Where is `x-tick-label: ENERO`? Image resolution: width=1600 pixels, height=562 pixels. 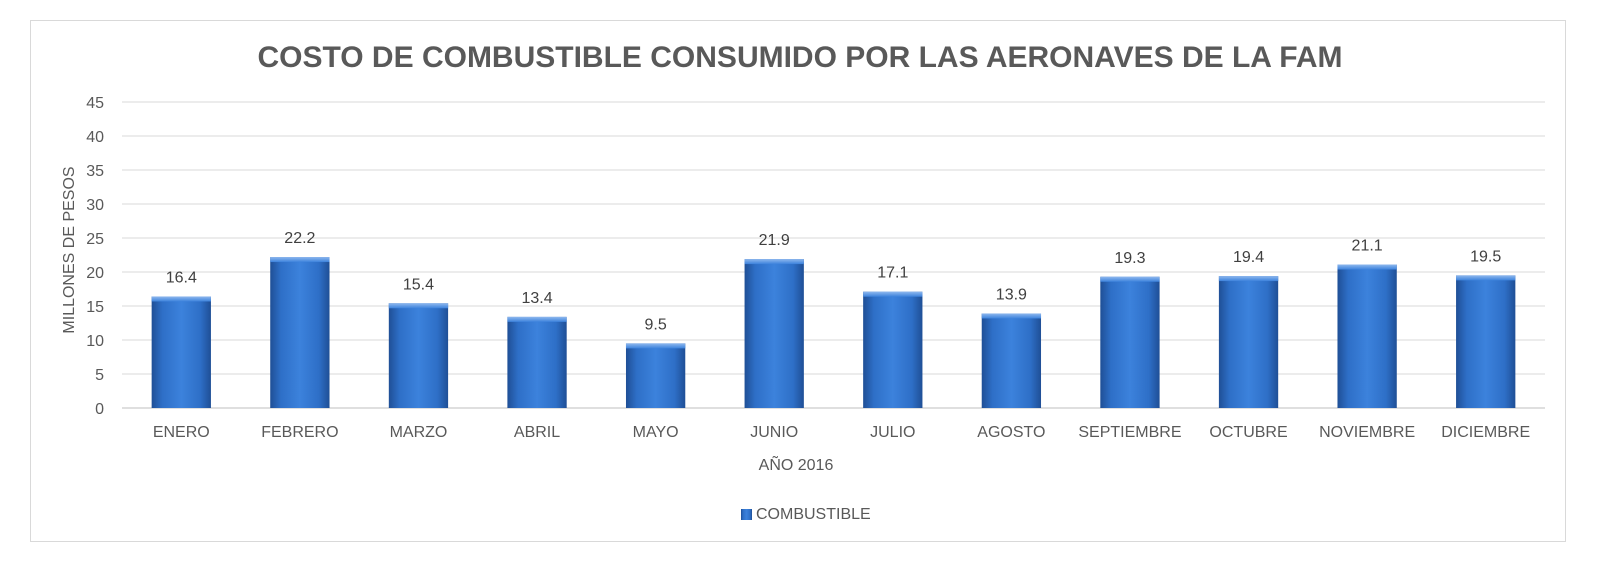 x-tick-label: ENERO is located at coordinates (181, 432).